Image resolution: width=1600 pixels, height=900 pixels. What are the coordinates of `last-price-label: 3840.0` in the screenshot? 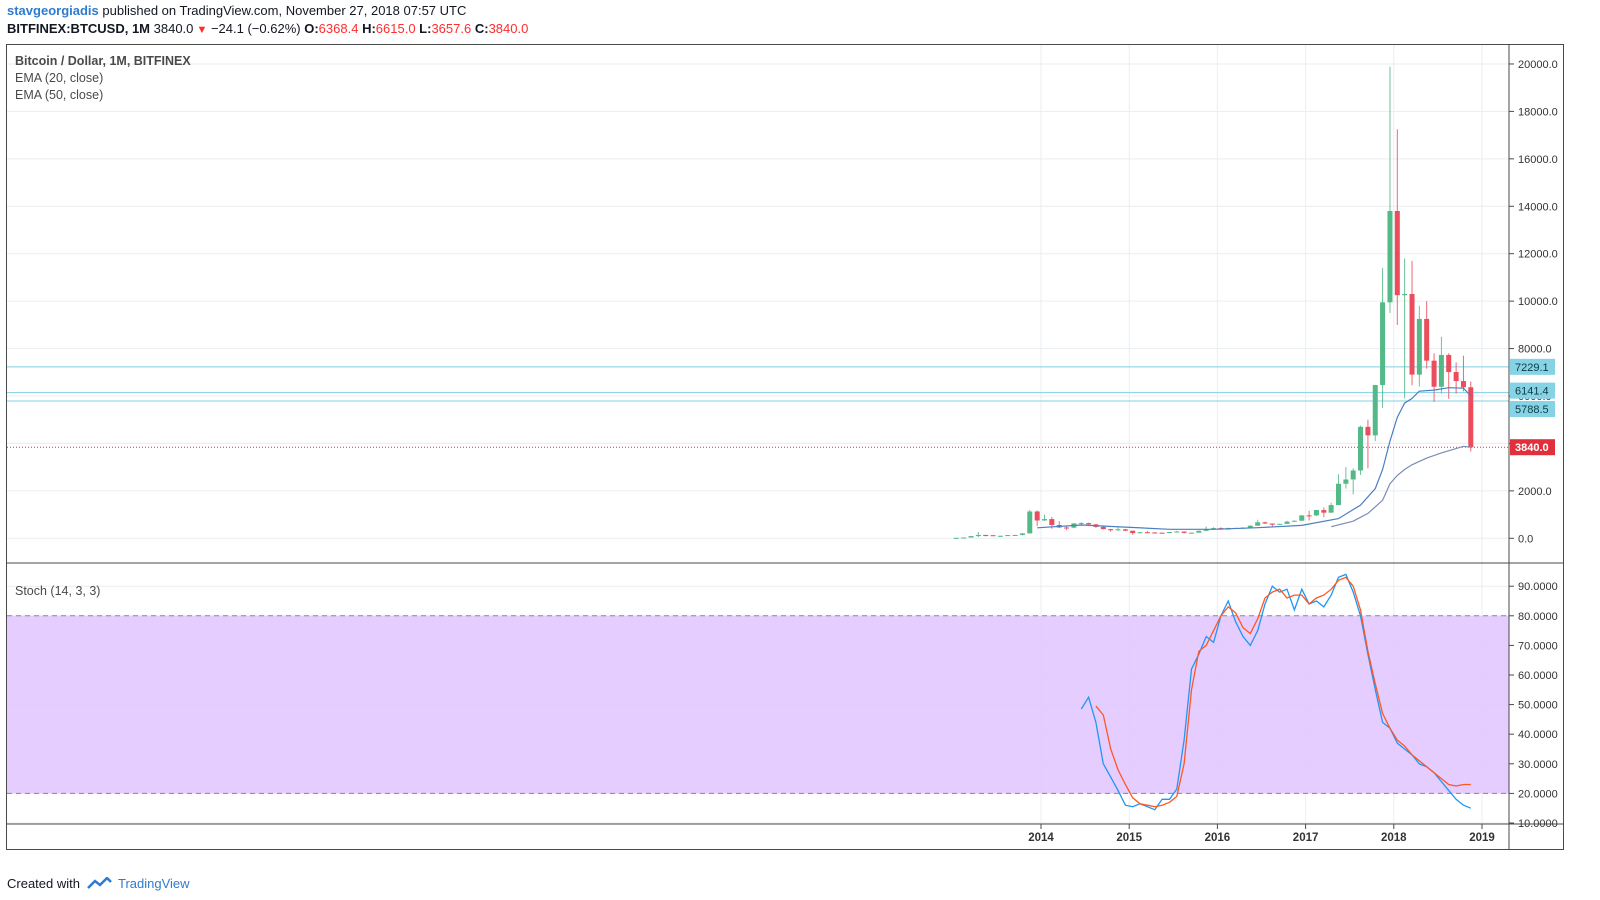 It's located at (1532, 448).